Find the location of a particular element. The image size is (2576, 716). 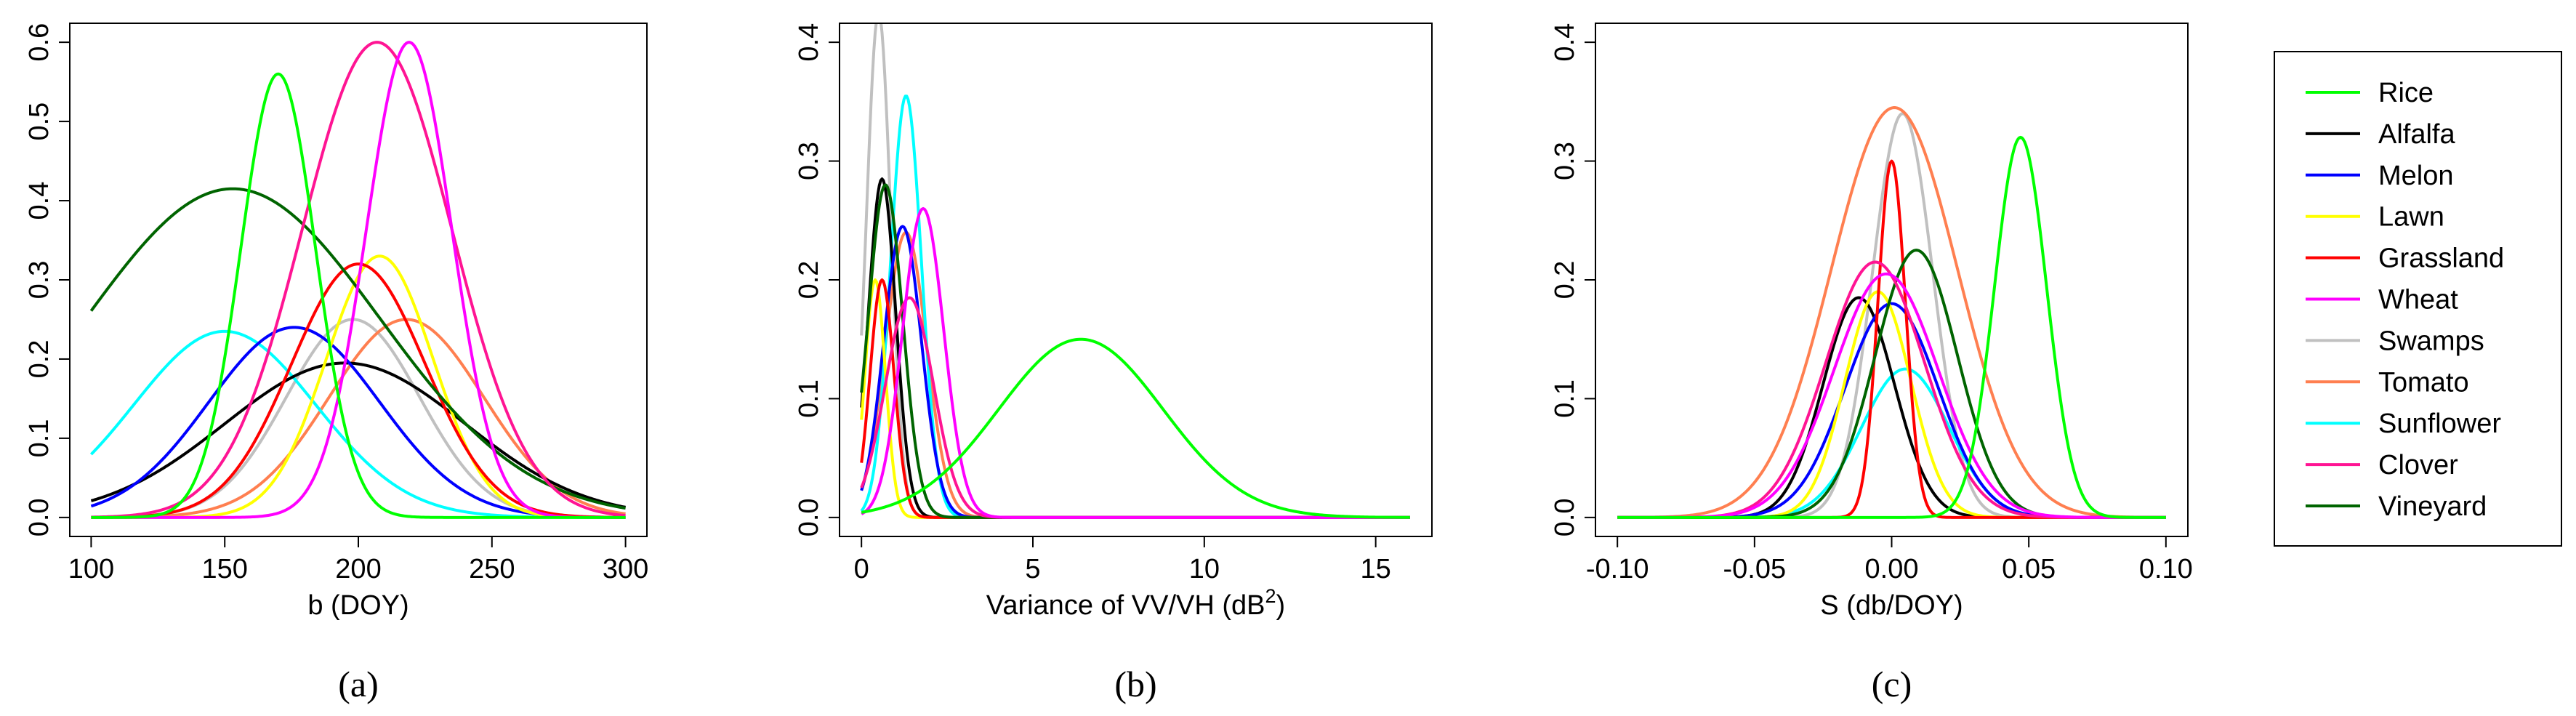

legend-item-alfalfa: Alfalfa is located at coordinates (2380, 134).